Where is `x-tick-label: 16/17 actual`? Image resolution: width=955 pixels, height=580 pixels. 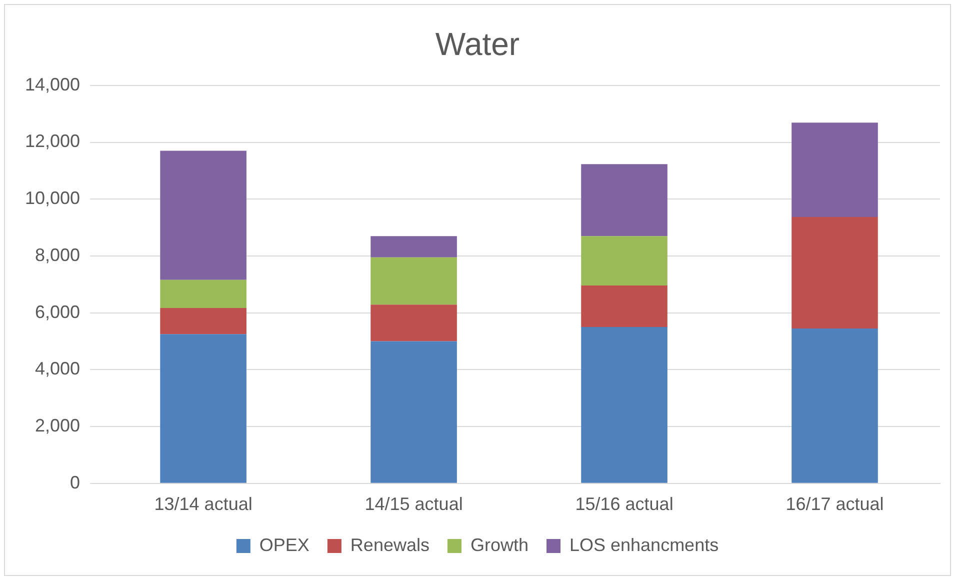 x-tick-label: 16/17 actual is located at coordinates (835, 504).